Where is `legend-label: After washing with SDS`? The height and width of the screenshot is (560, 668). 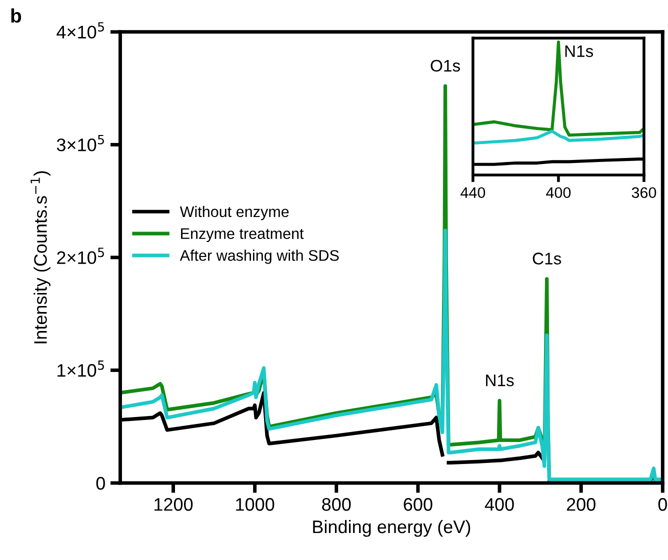
legend-label: After washing with SDS is located at coordinates (259, 257).